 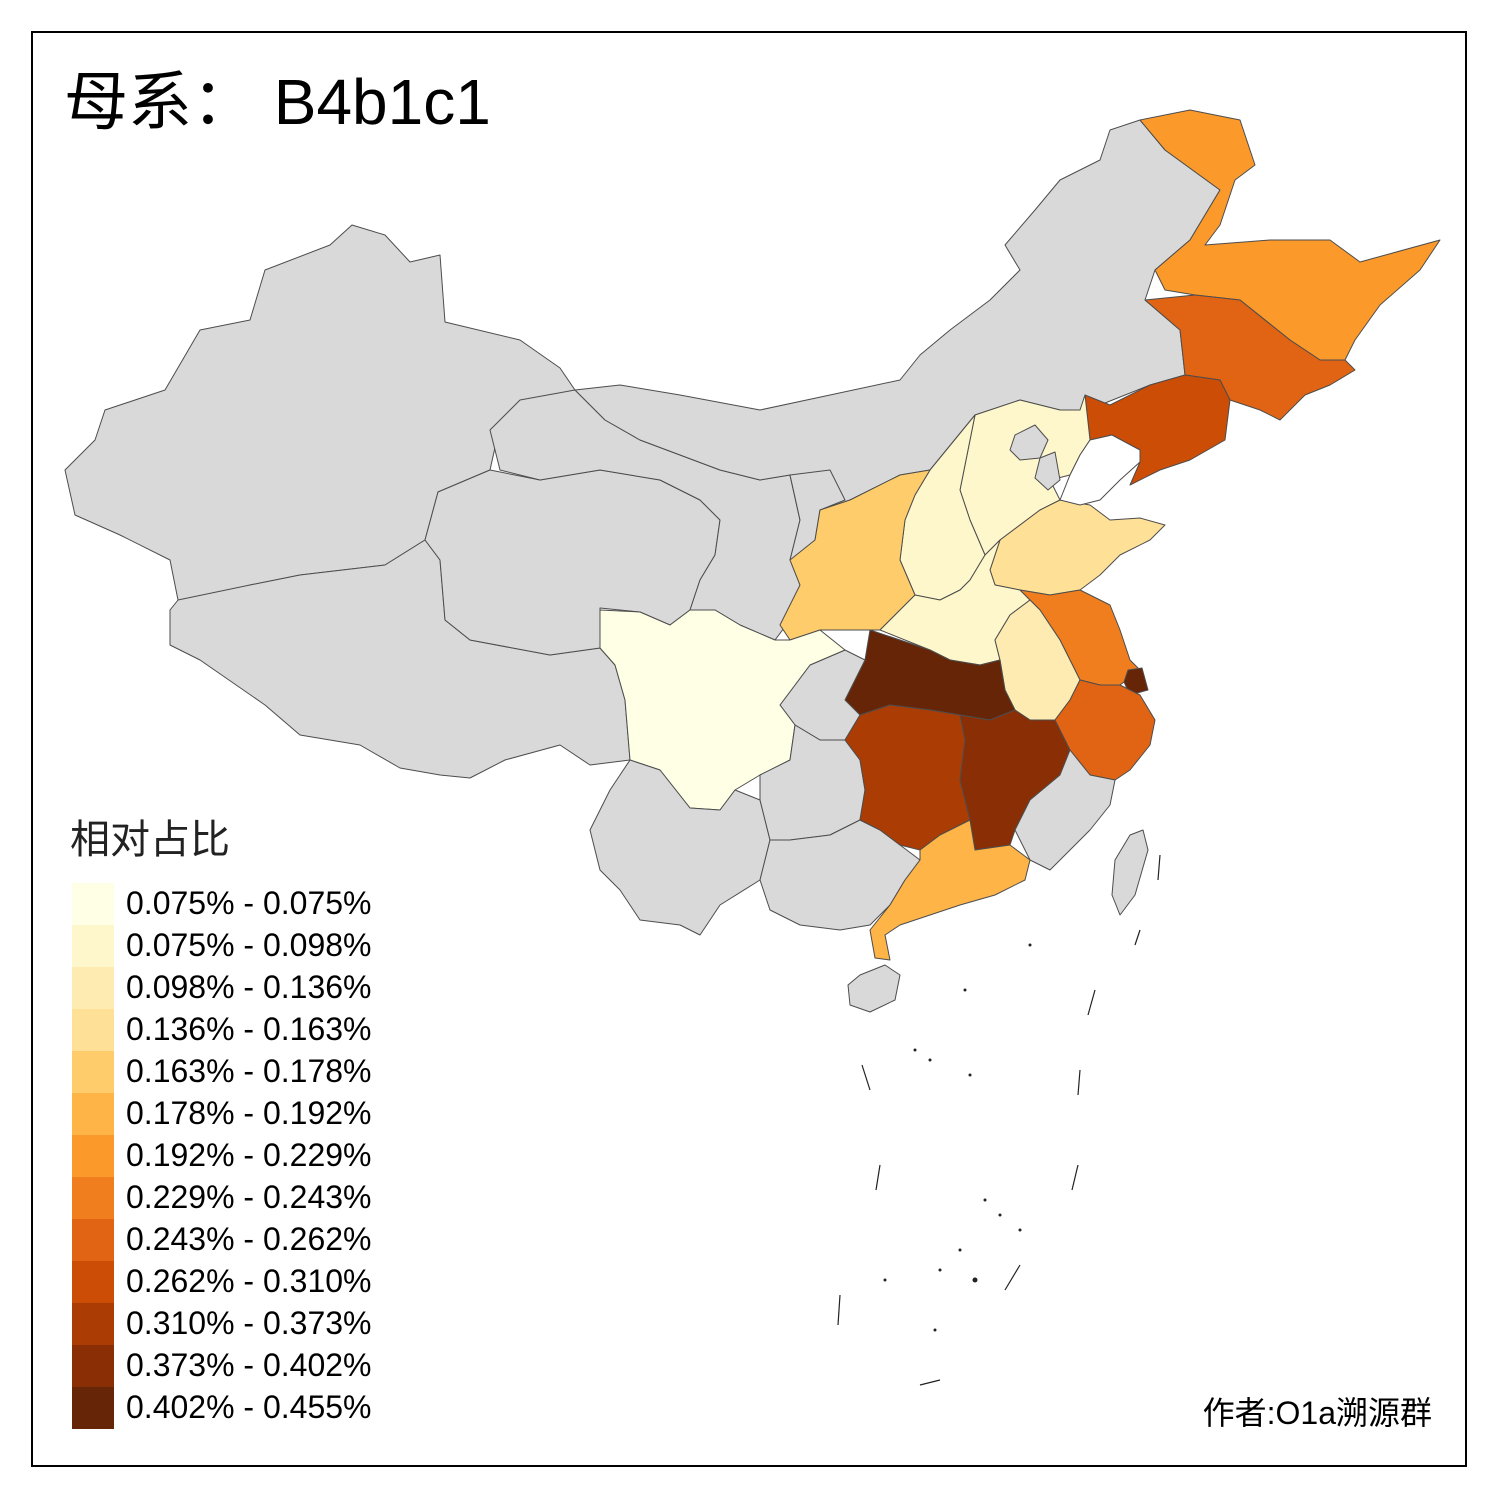 I want to click on legend-label: 0.075% - 0.075%, so click(x=249, y=903).